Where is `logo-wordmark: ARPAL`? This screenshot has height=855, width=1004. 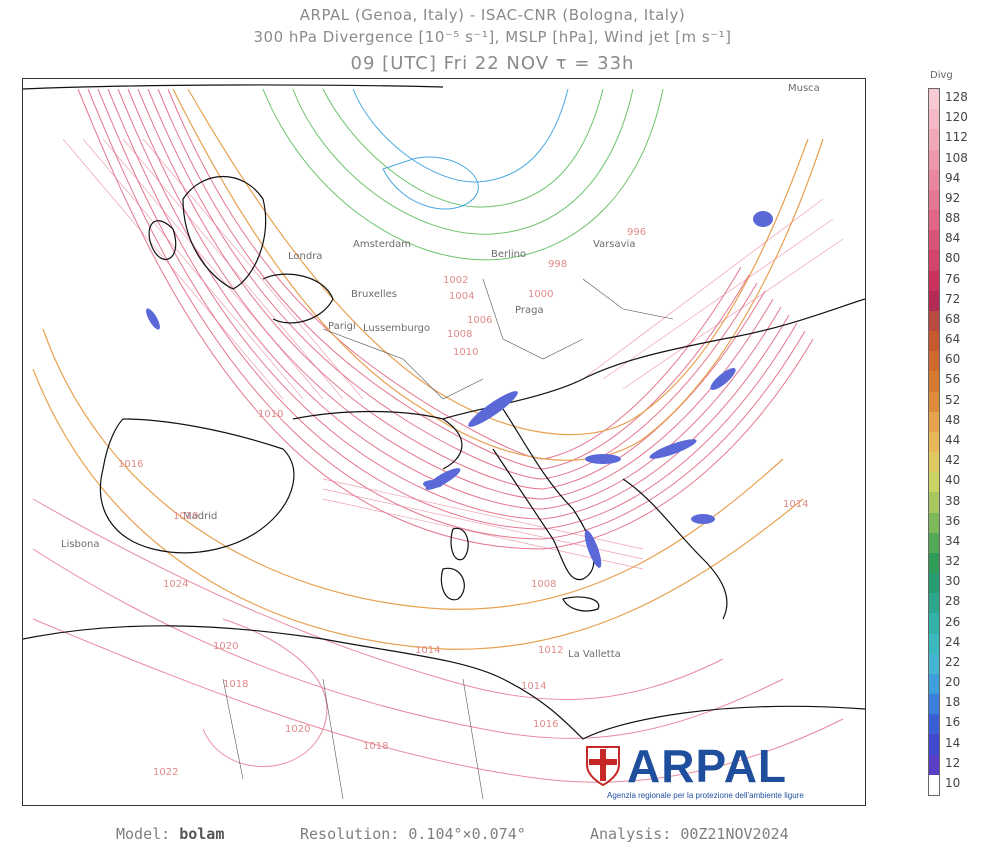 logo-wordmark: ARPAL is located at coordinates (707, 766).